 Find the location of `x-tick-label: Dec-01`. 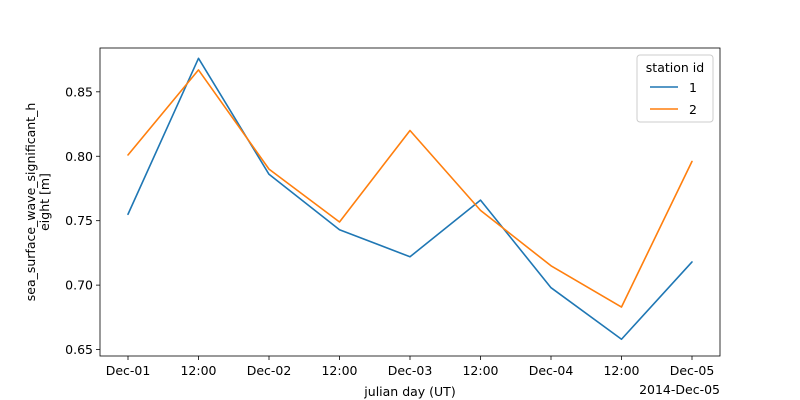

x-tick-label: Dec-01 is located at coordinates (128, 370).